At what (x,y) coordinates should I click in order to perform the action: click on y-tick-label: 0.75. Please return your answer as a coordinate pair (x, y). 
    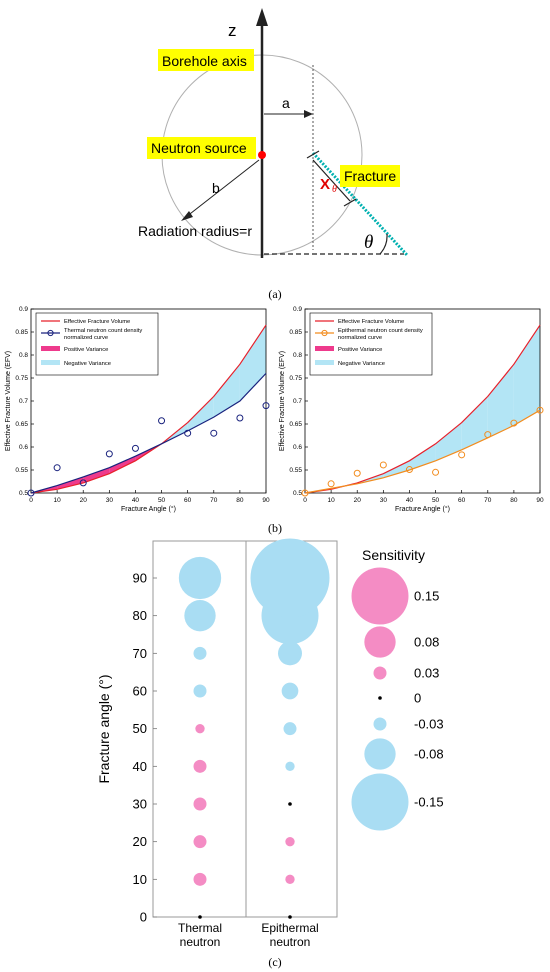
    Looking at the image, I should click on (21, 378).